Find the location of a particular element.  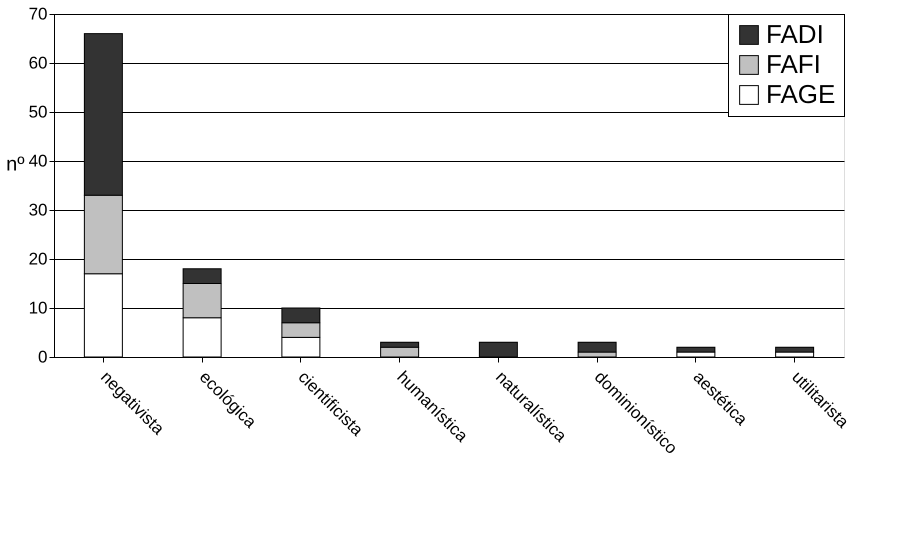

y-axis-title: nº is located at coordinates (16, 165).